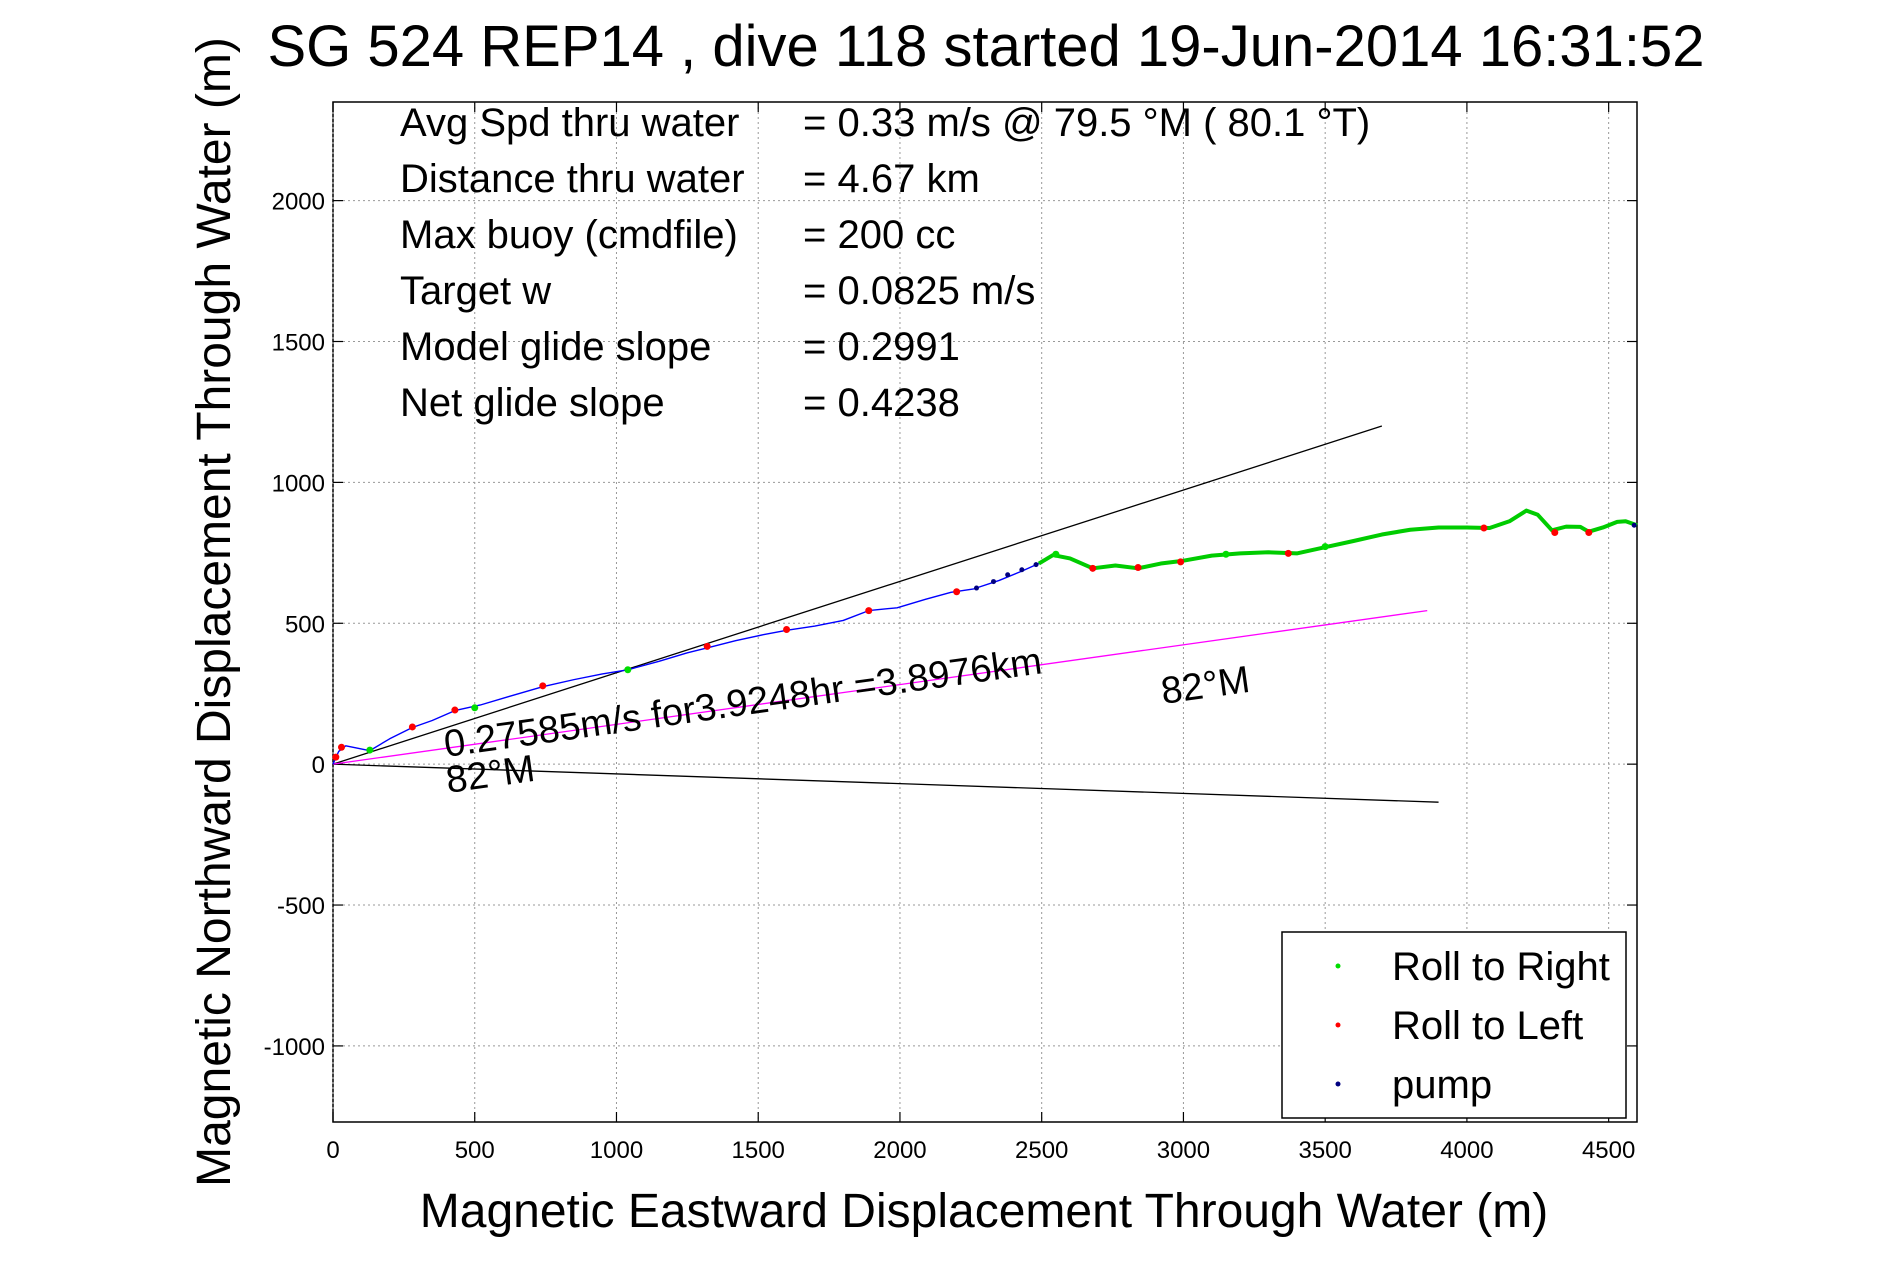 Image resolution: width=1891 pixels, height=1262 pixels. What do you see at coordinates (881, 403) in the screenshot?
I see `info-value-net-glide: = 0.4238` at bounding box center [881, 403].